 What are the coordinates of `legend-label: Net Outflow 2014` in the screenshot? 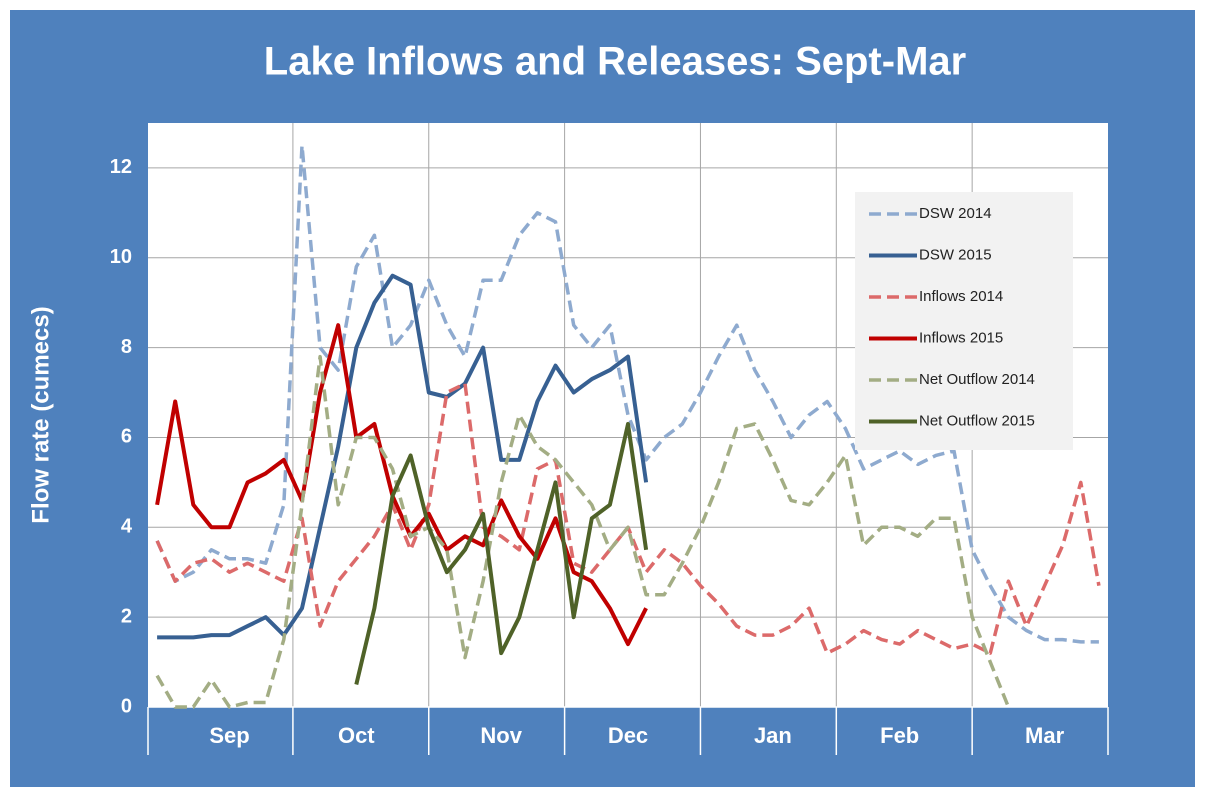 It's located at (977, 379).